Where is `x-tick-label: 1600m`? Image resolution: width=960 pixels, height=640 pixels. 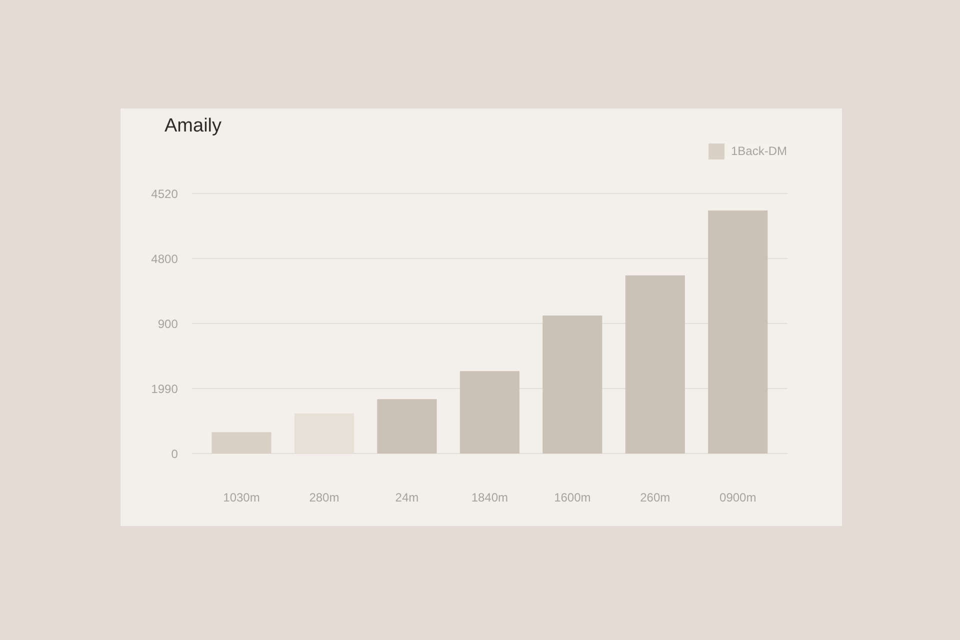 x-tick-label: 1600m is located at coordinates (572, 497).